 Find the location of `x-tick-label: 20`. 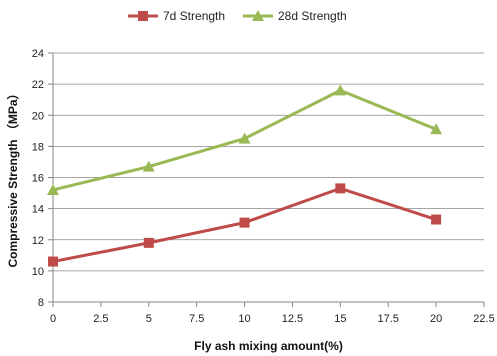

x-tick-label: 20 is located at coordinates (436, 319).